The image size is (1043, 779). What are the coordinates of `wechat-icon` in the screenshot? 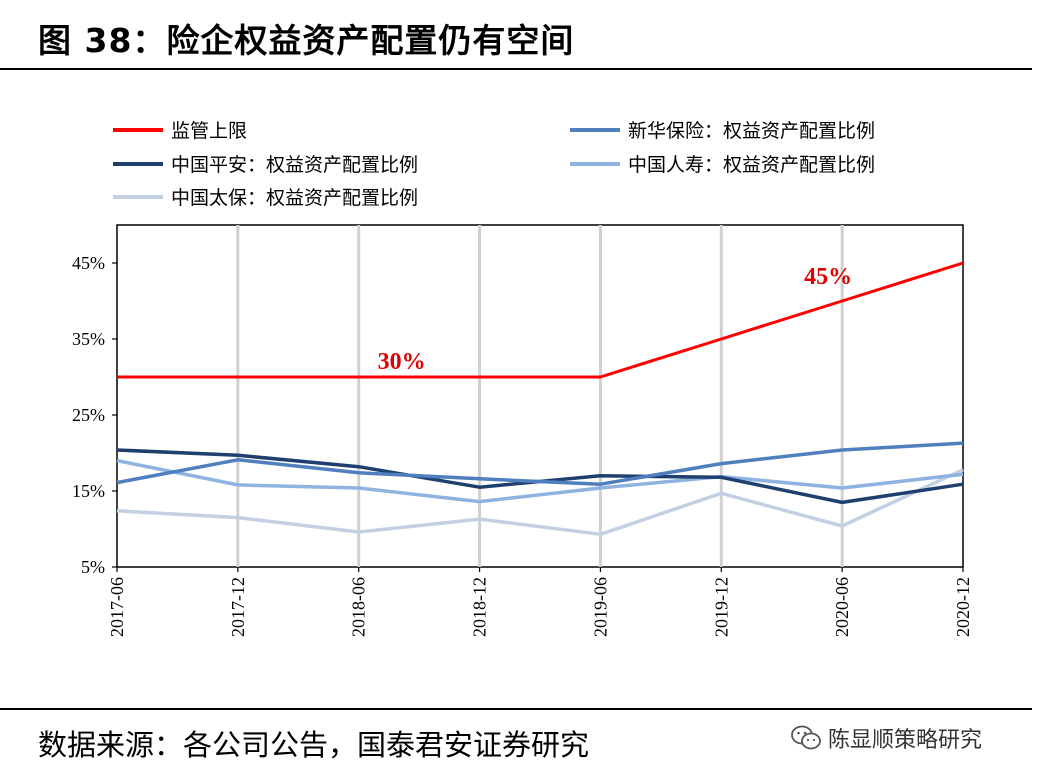 It's located at (806, 737).